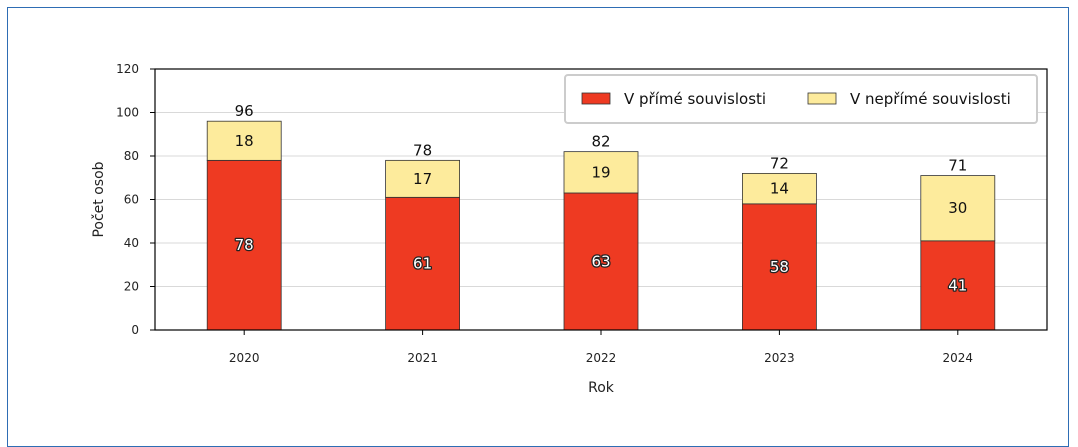  I want to click on bar-total-label-2020: 96, so click(244, 111).